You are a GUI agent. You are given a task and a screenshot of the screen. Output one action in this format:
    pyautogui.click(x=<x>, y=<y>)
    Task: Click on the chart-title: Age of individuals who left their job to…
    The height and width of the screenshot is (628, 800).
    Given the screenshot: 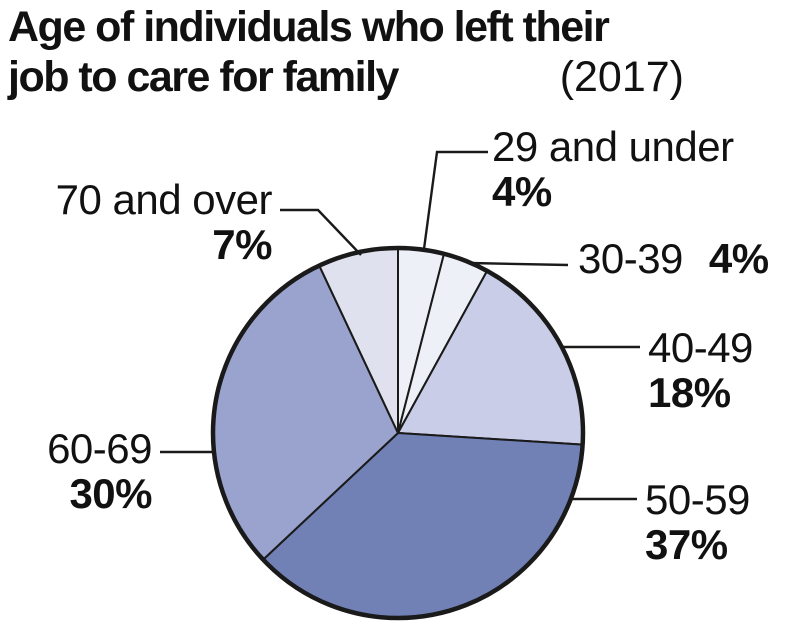 What is the action you would take?
    pyautogui.click(x=353, y=52)
    